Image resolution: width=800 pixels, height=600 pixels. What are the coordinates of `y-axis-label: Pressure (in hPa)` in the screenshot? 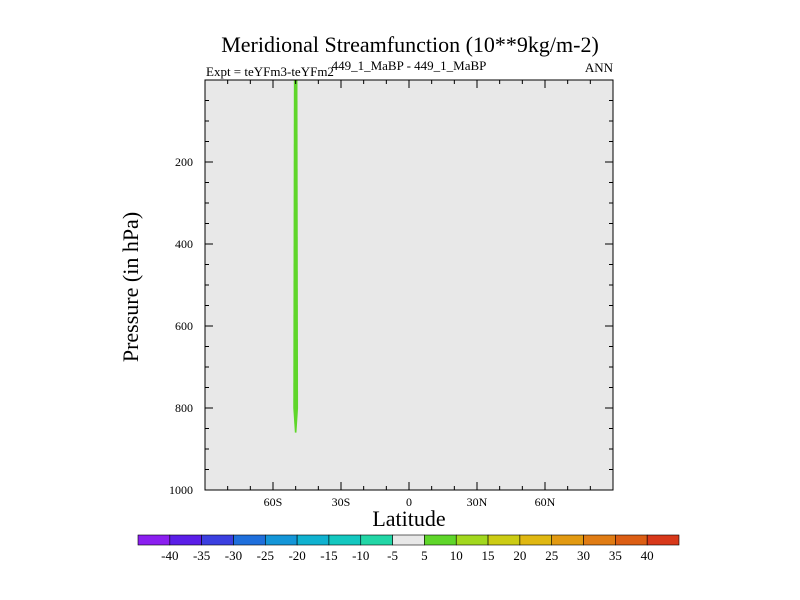 It's located at (130, 287).